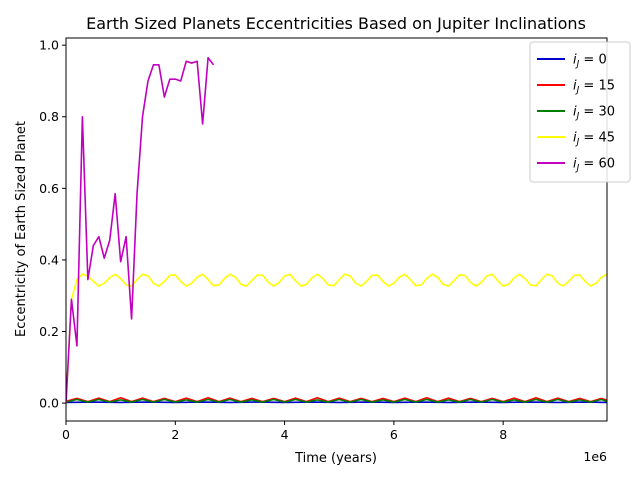  I want to click on y-axis-title: Eccentricity of Earth Sized Planet, so click(21, 229).